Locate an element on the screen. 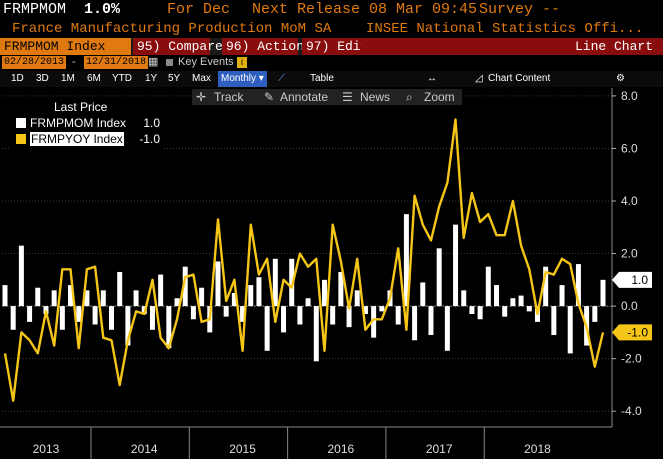 The width and height of the screenshot is (663, 459). checkbox-icon is located at coordinates (169, 62).